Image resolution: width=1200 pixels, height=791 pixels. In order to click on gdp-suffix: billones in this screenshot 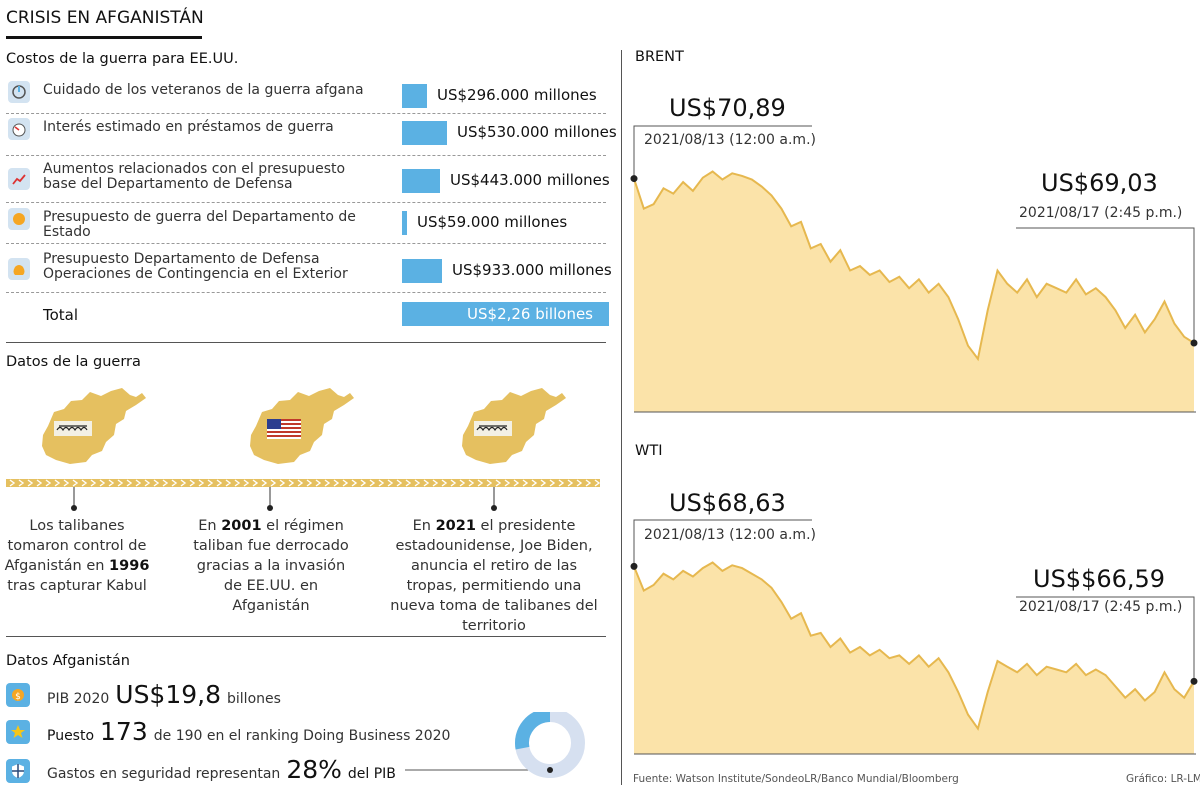, I will do `click(254, 699)`.